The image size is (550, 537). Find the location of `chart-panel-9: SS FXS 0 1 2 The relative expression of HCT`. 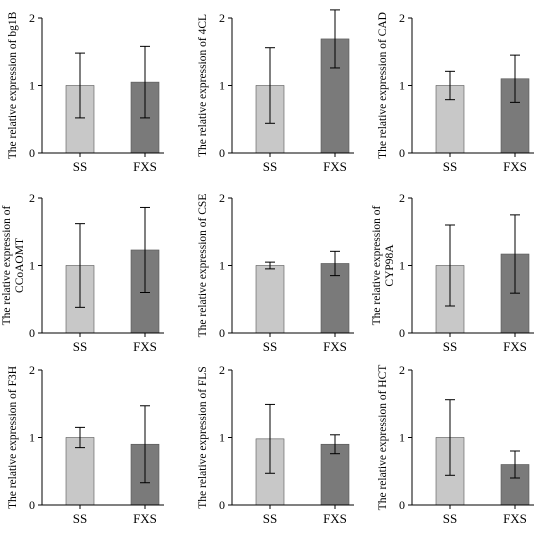

chart-panel-9: SS FXS 0 1 2 The relative expression of HCT is located at coordinates (455, 444).